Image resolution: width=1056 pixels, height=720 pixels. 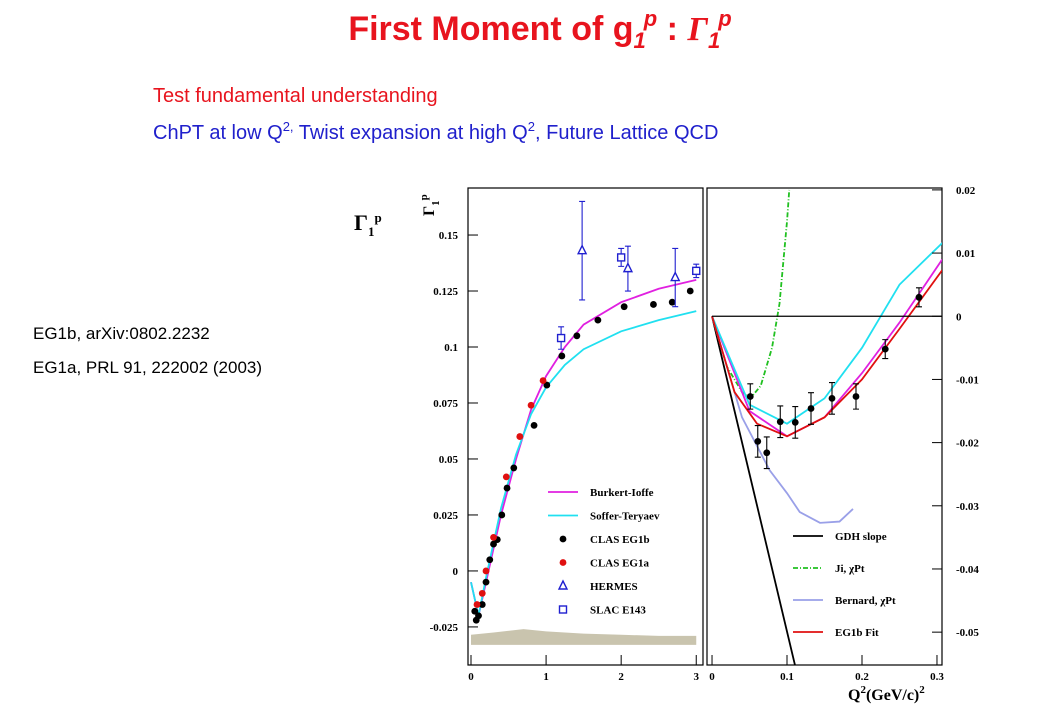 What do you see at coordinates (451, 348) in the screenshot?
I see `y-tick-label: 0.1` at bounding box center [451, 348].